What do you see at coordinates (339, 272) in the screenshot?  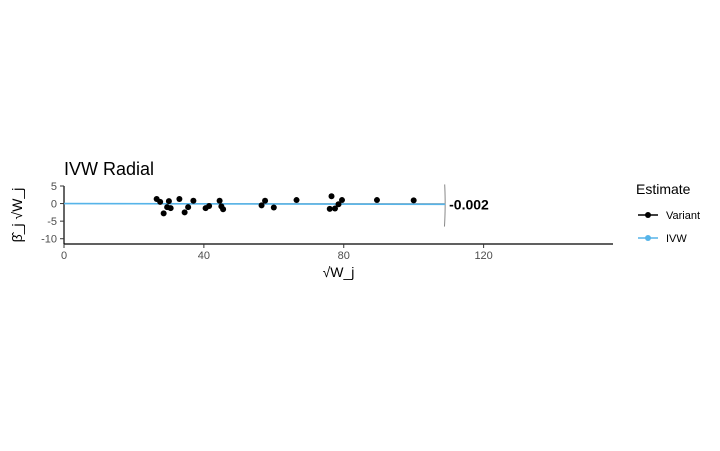 I see `x-axis-label: √W_j` at bounding box center [339, 272].